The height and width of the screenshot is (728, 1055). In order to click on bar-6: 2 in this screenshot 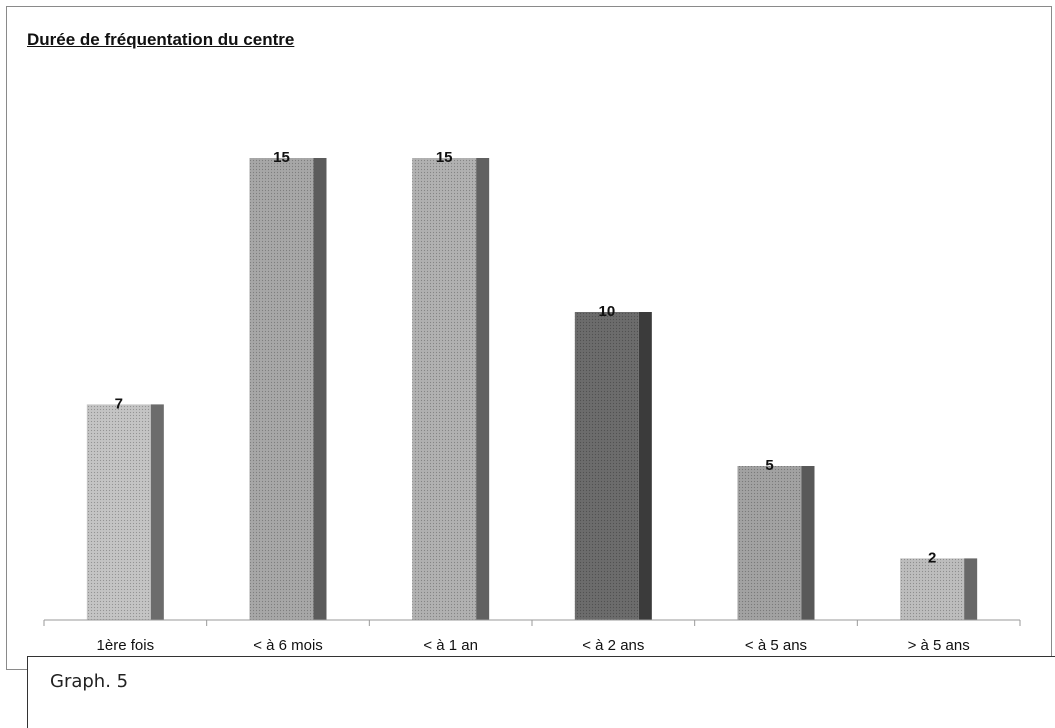, I will do `click(939, 584)`.